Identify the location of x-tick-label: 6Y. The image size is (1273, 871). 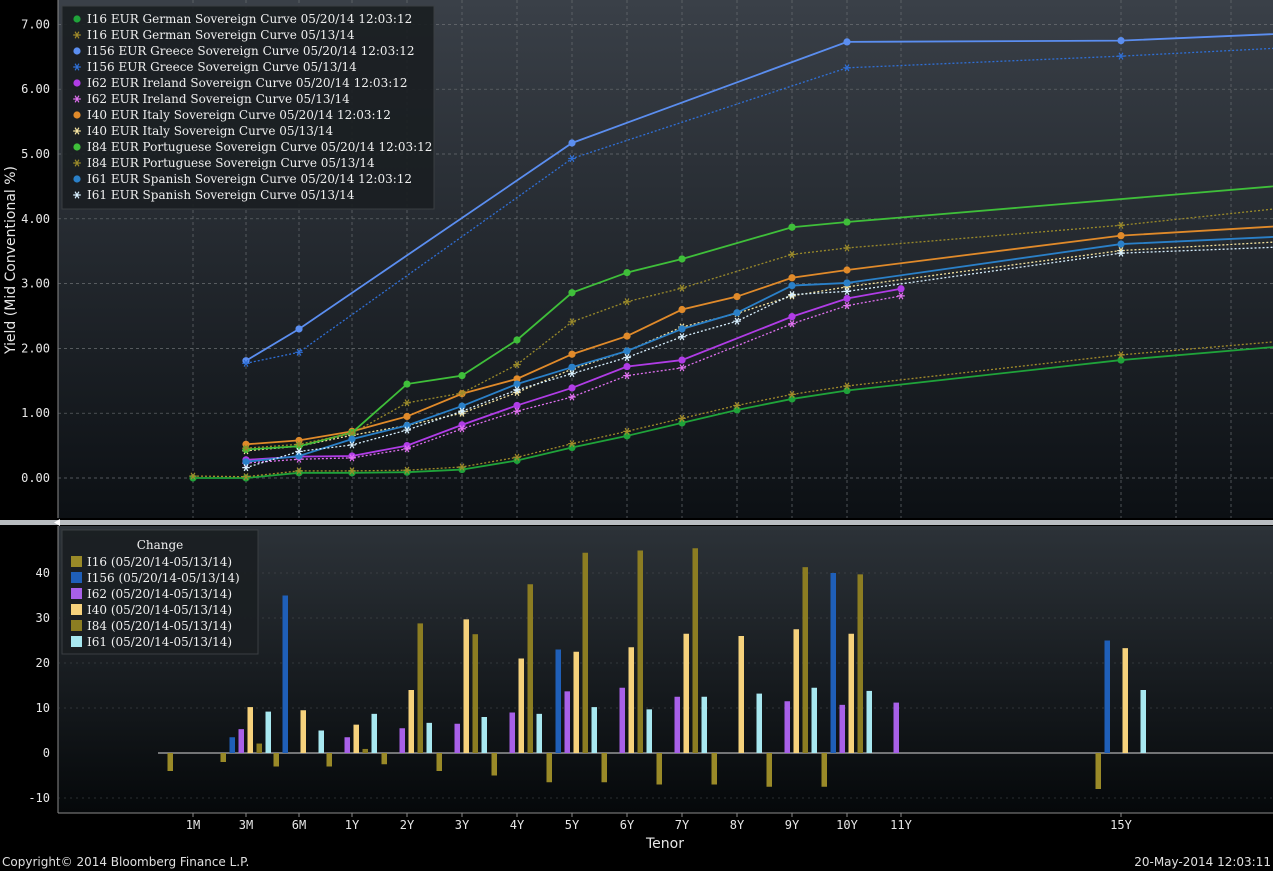
(627, 825).